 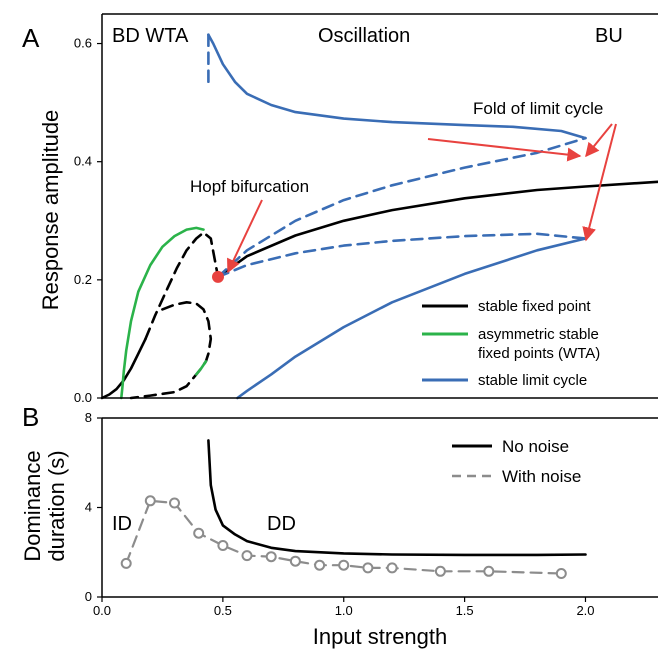 I want to click on series-stable-high, so click(x=437, y=229).